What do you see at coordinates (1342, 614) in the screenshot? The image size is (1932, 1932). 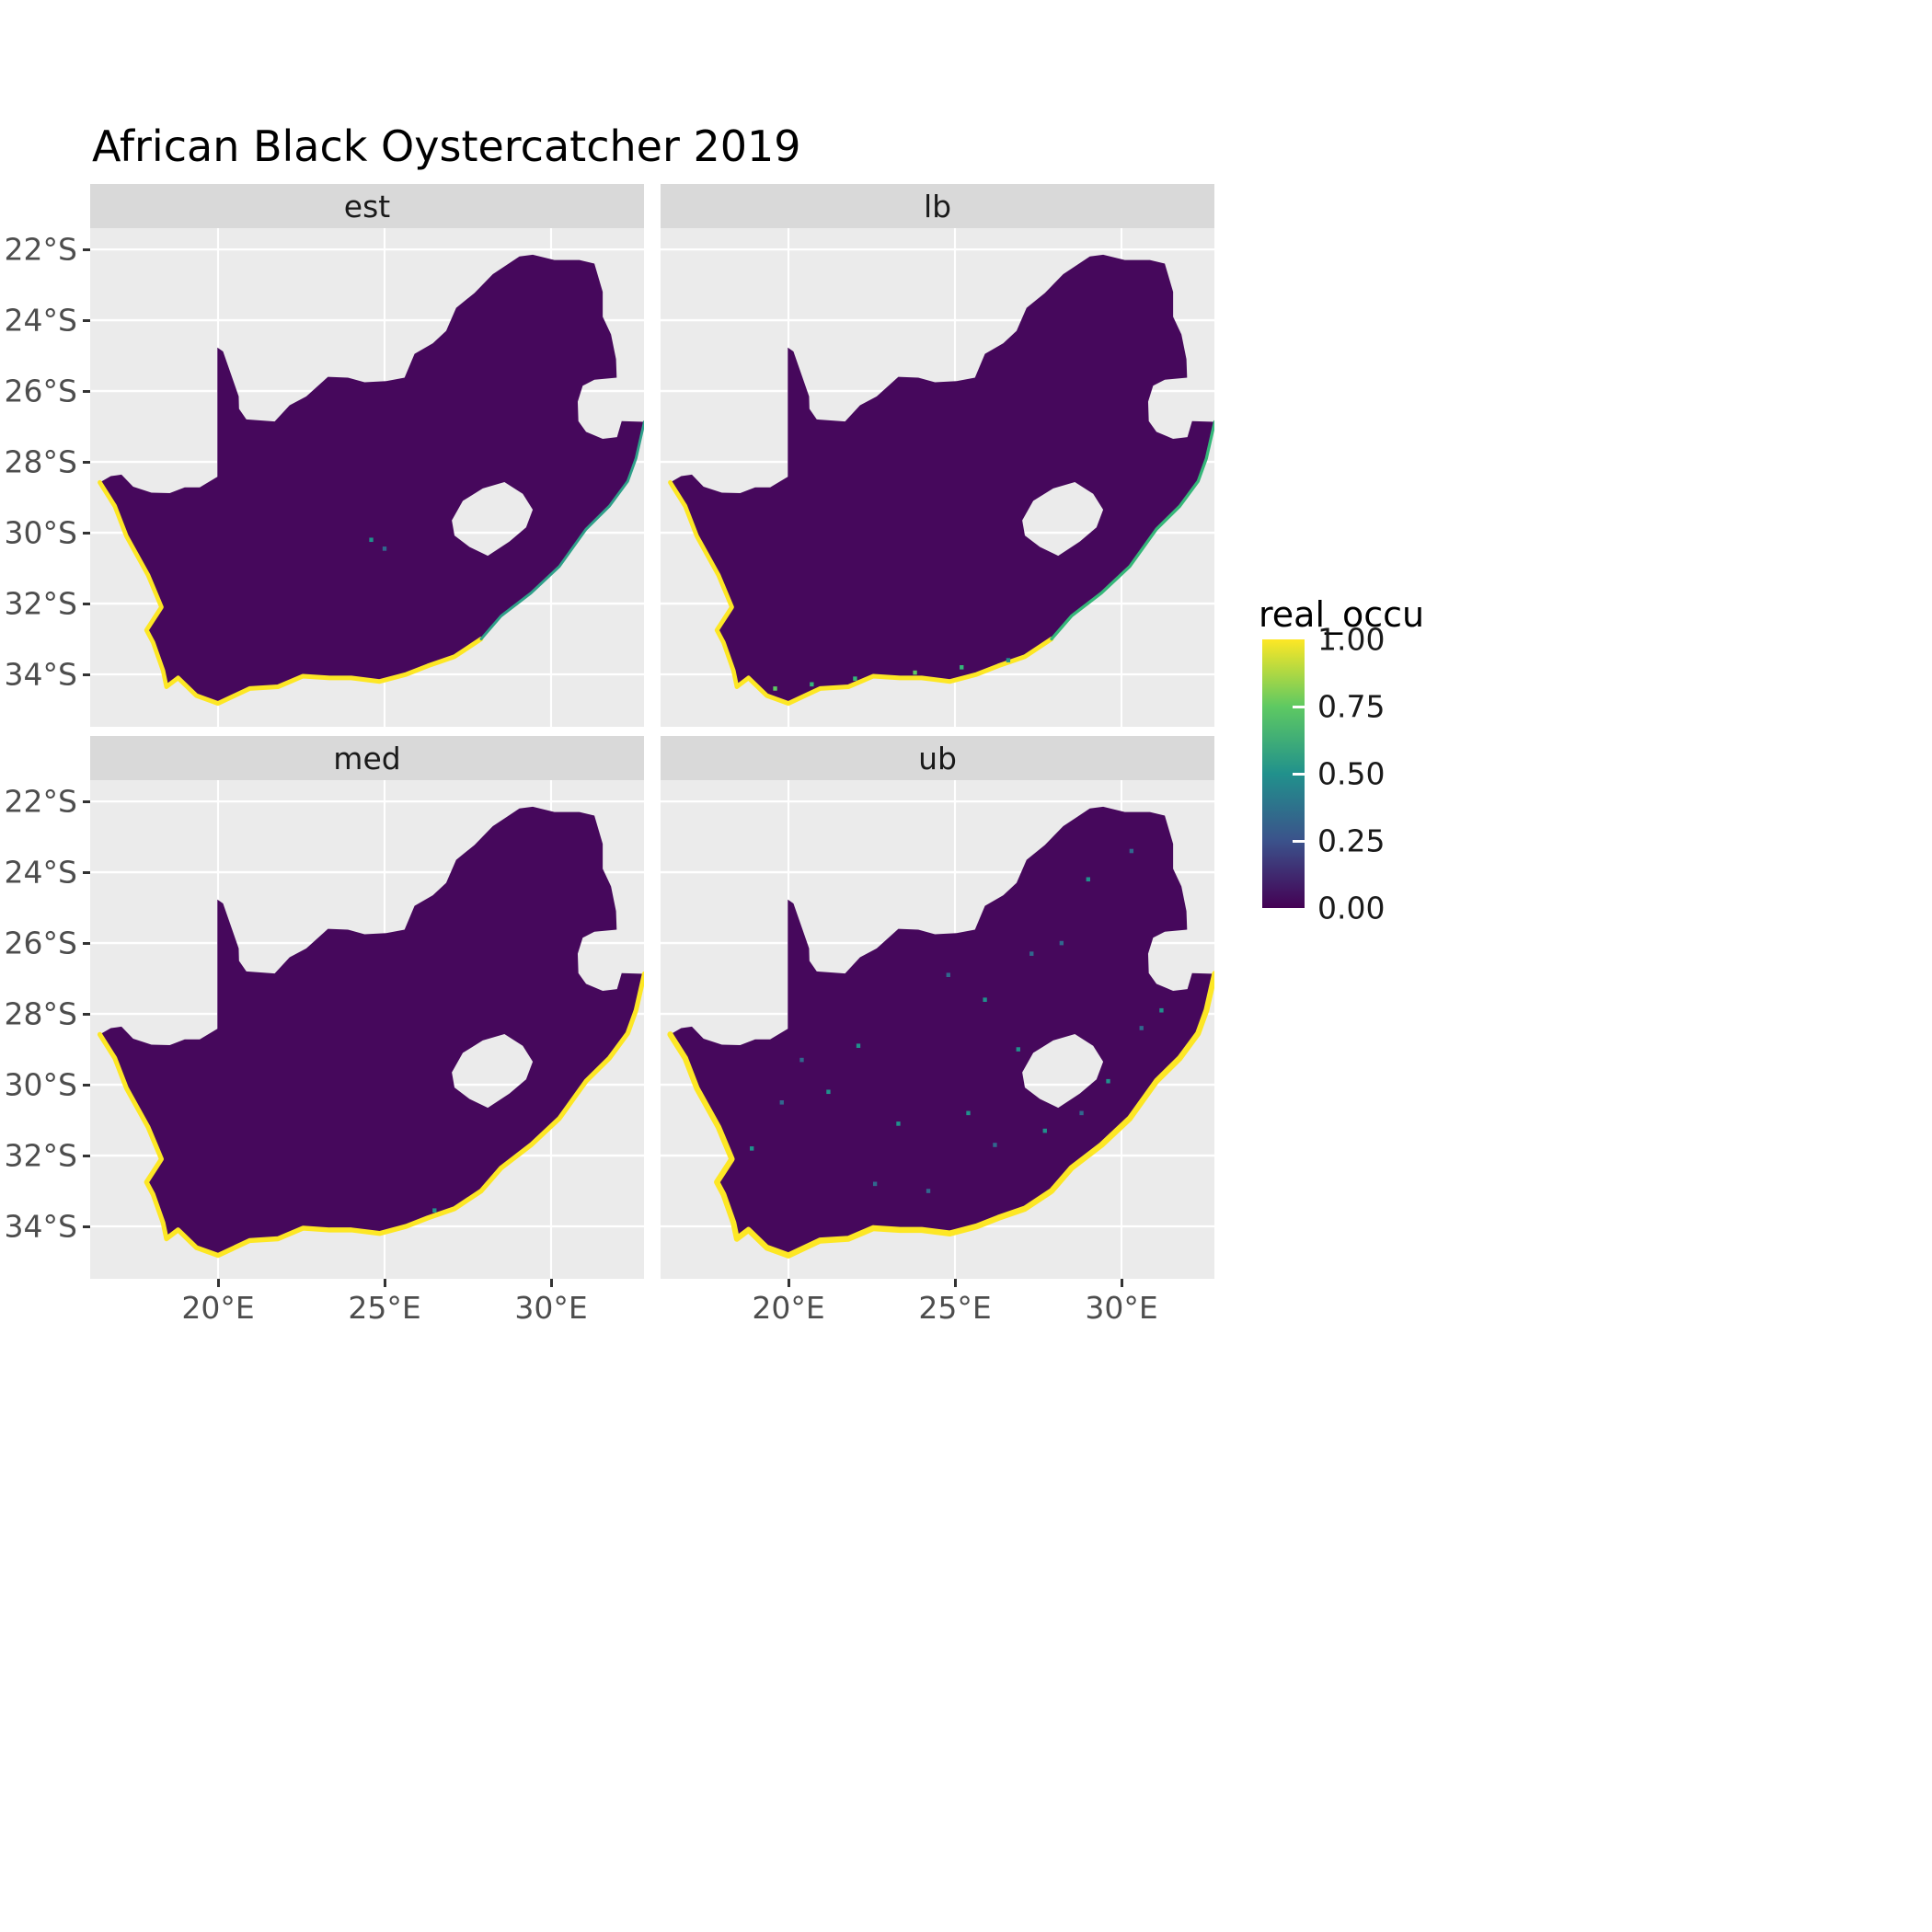 I see `legend-title: real_occu` at bounding box center [1342, 614].